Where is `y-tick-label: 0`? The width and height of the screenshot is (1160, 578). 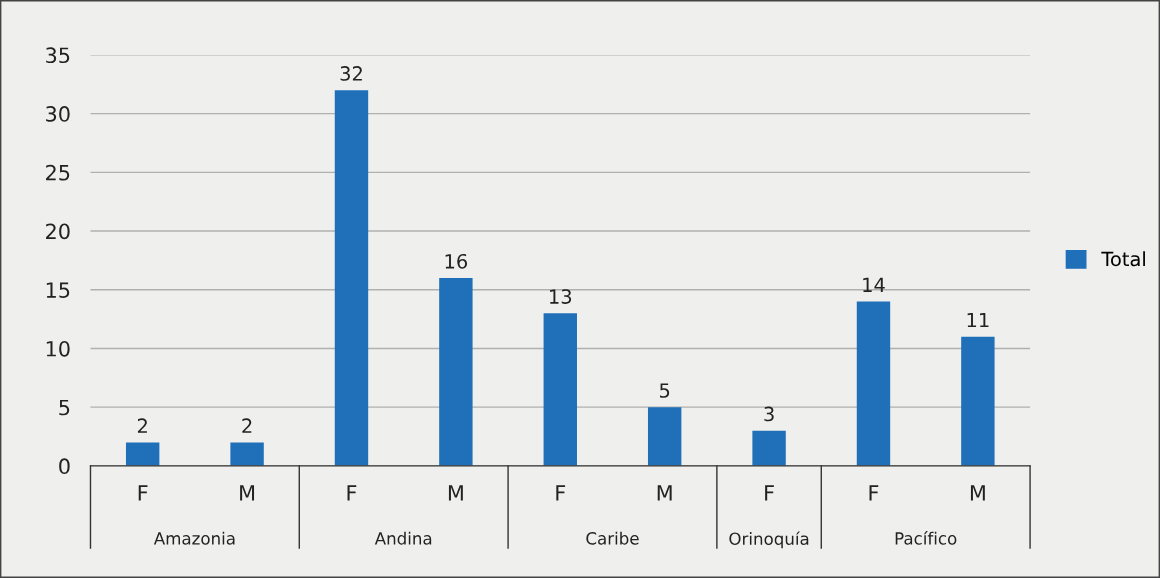 y-tick-label: 0 is located at coordinates (64, 466).